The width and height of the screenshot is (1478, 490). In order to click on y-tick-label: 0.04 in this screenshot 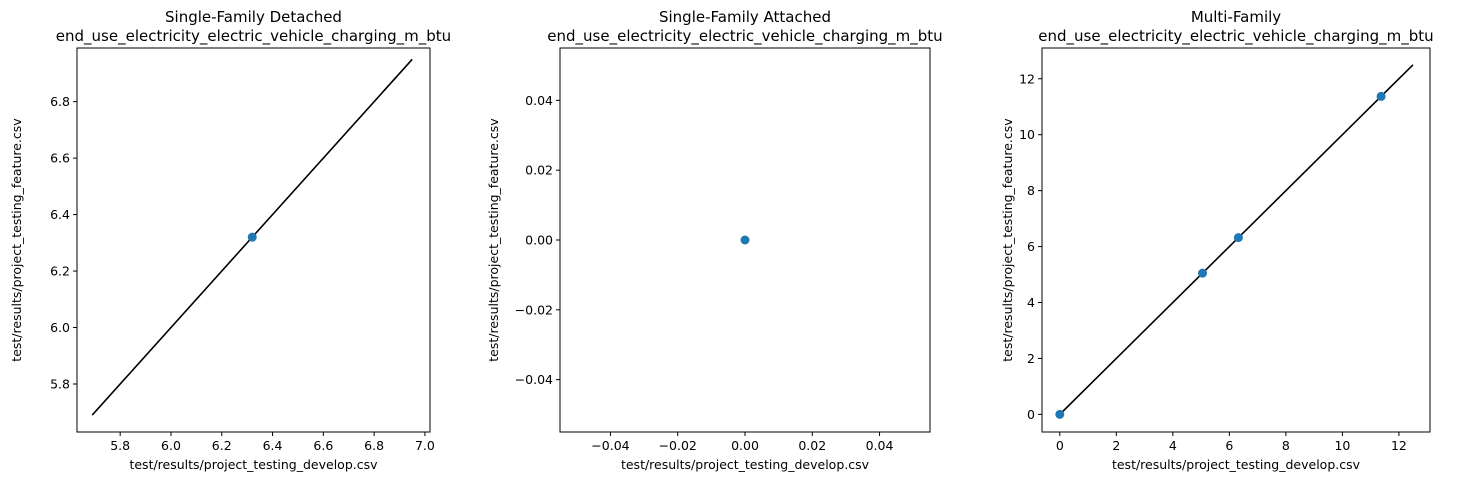, I will do `click(539, 100)`.